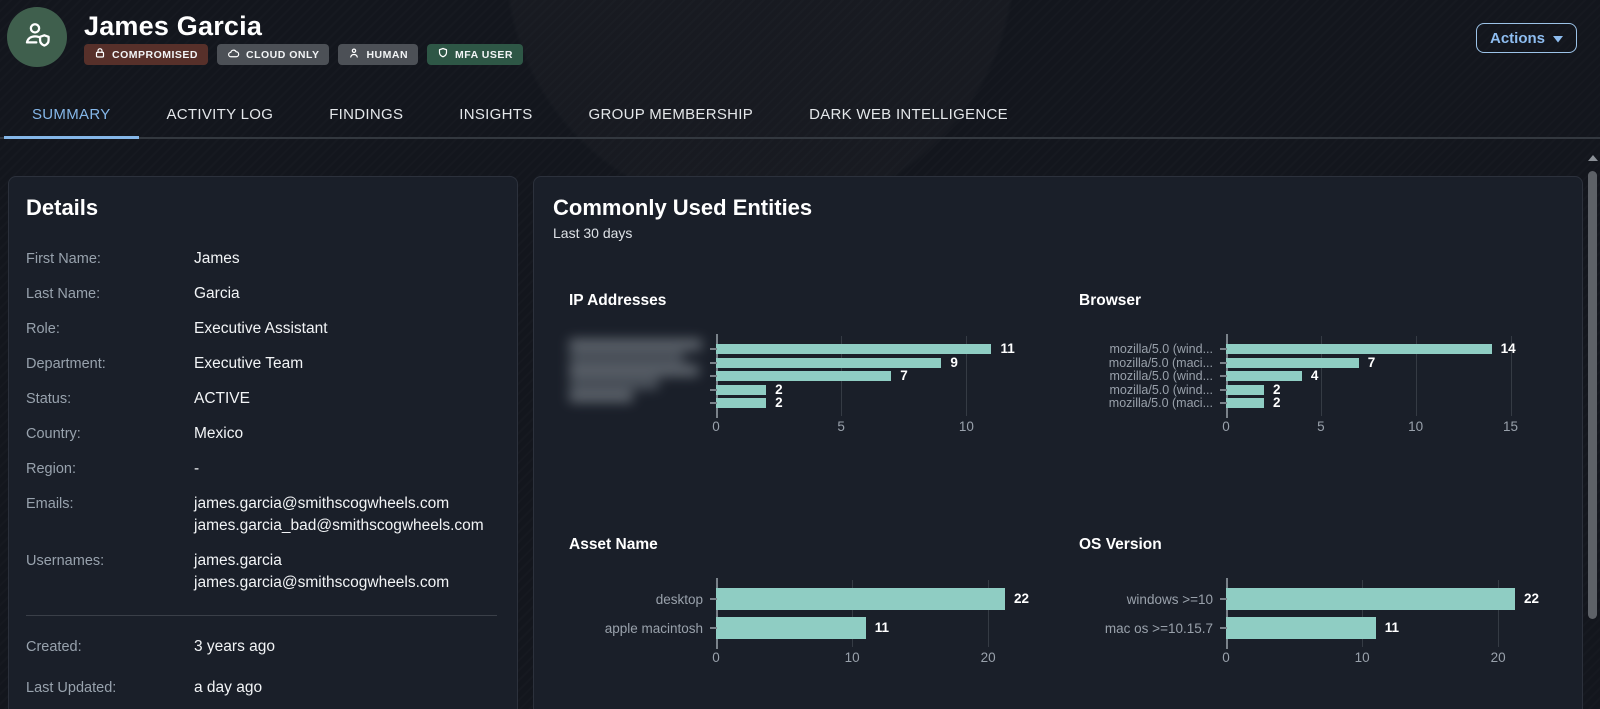 This screenshot has height=709, width=1600. What do you see at coordinates (346, 434) in the screenshot?
I see `detail-values: Mexico` at bounding box center [346, 434].